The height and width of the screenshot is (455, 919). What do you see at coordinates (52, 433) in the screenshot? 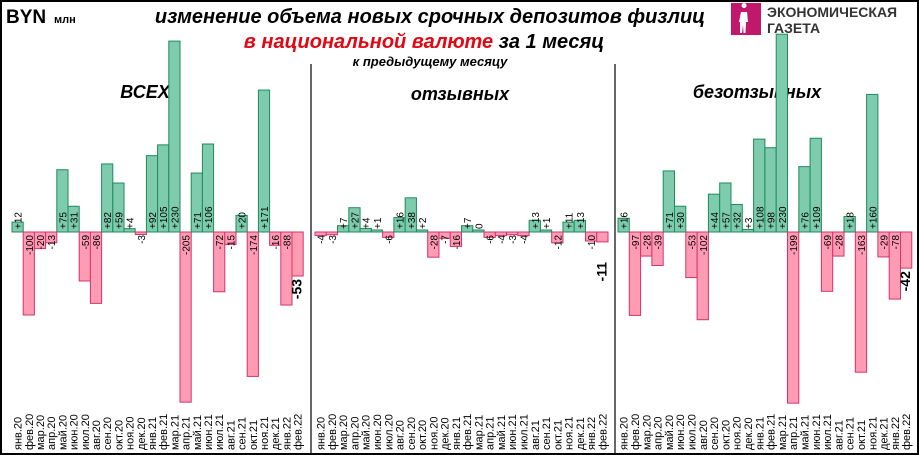
I see `x-tick-label: апр.20` at bounding box center [52, 433].